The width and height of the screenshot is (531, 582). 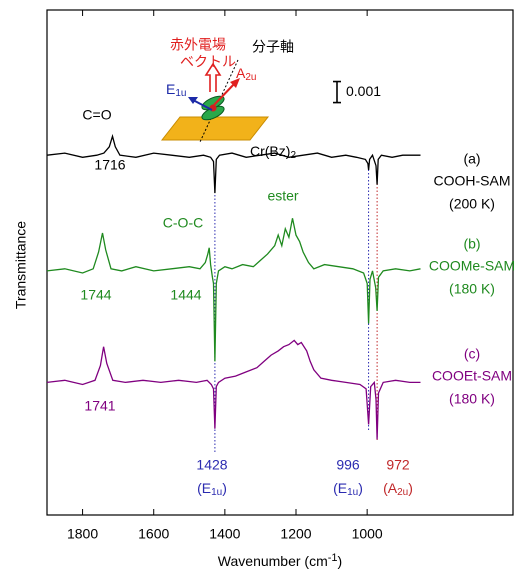 I want to click on peak-label: 1744, so click(x=95, y=295).